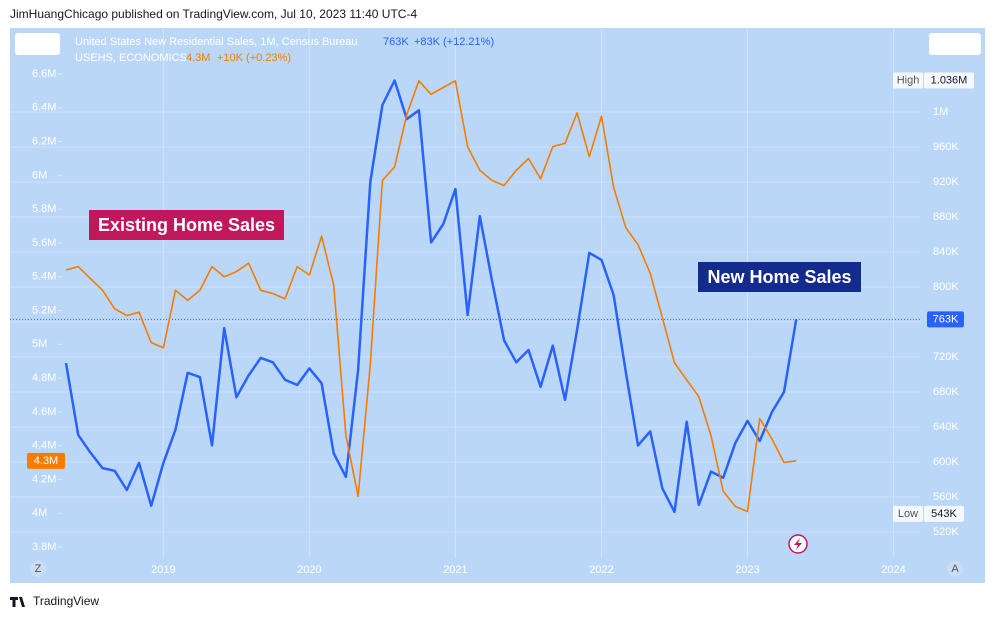  I want to click on low-value-label: 543K, so click(944, 514).